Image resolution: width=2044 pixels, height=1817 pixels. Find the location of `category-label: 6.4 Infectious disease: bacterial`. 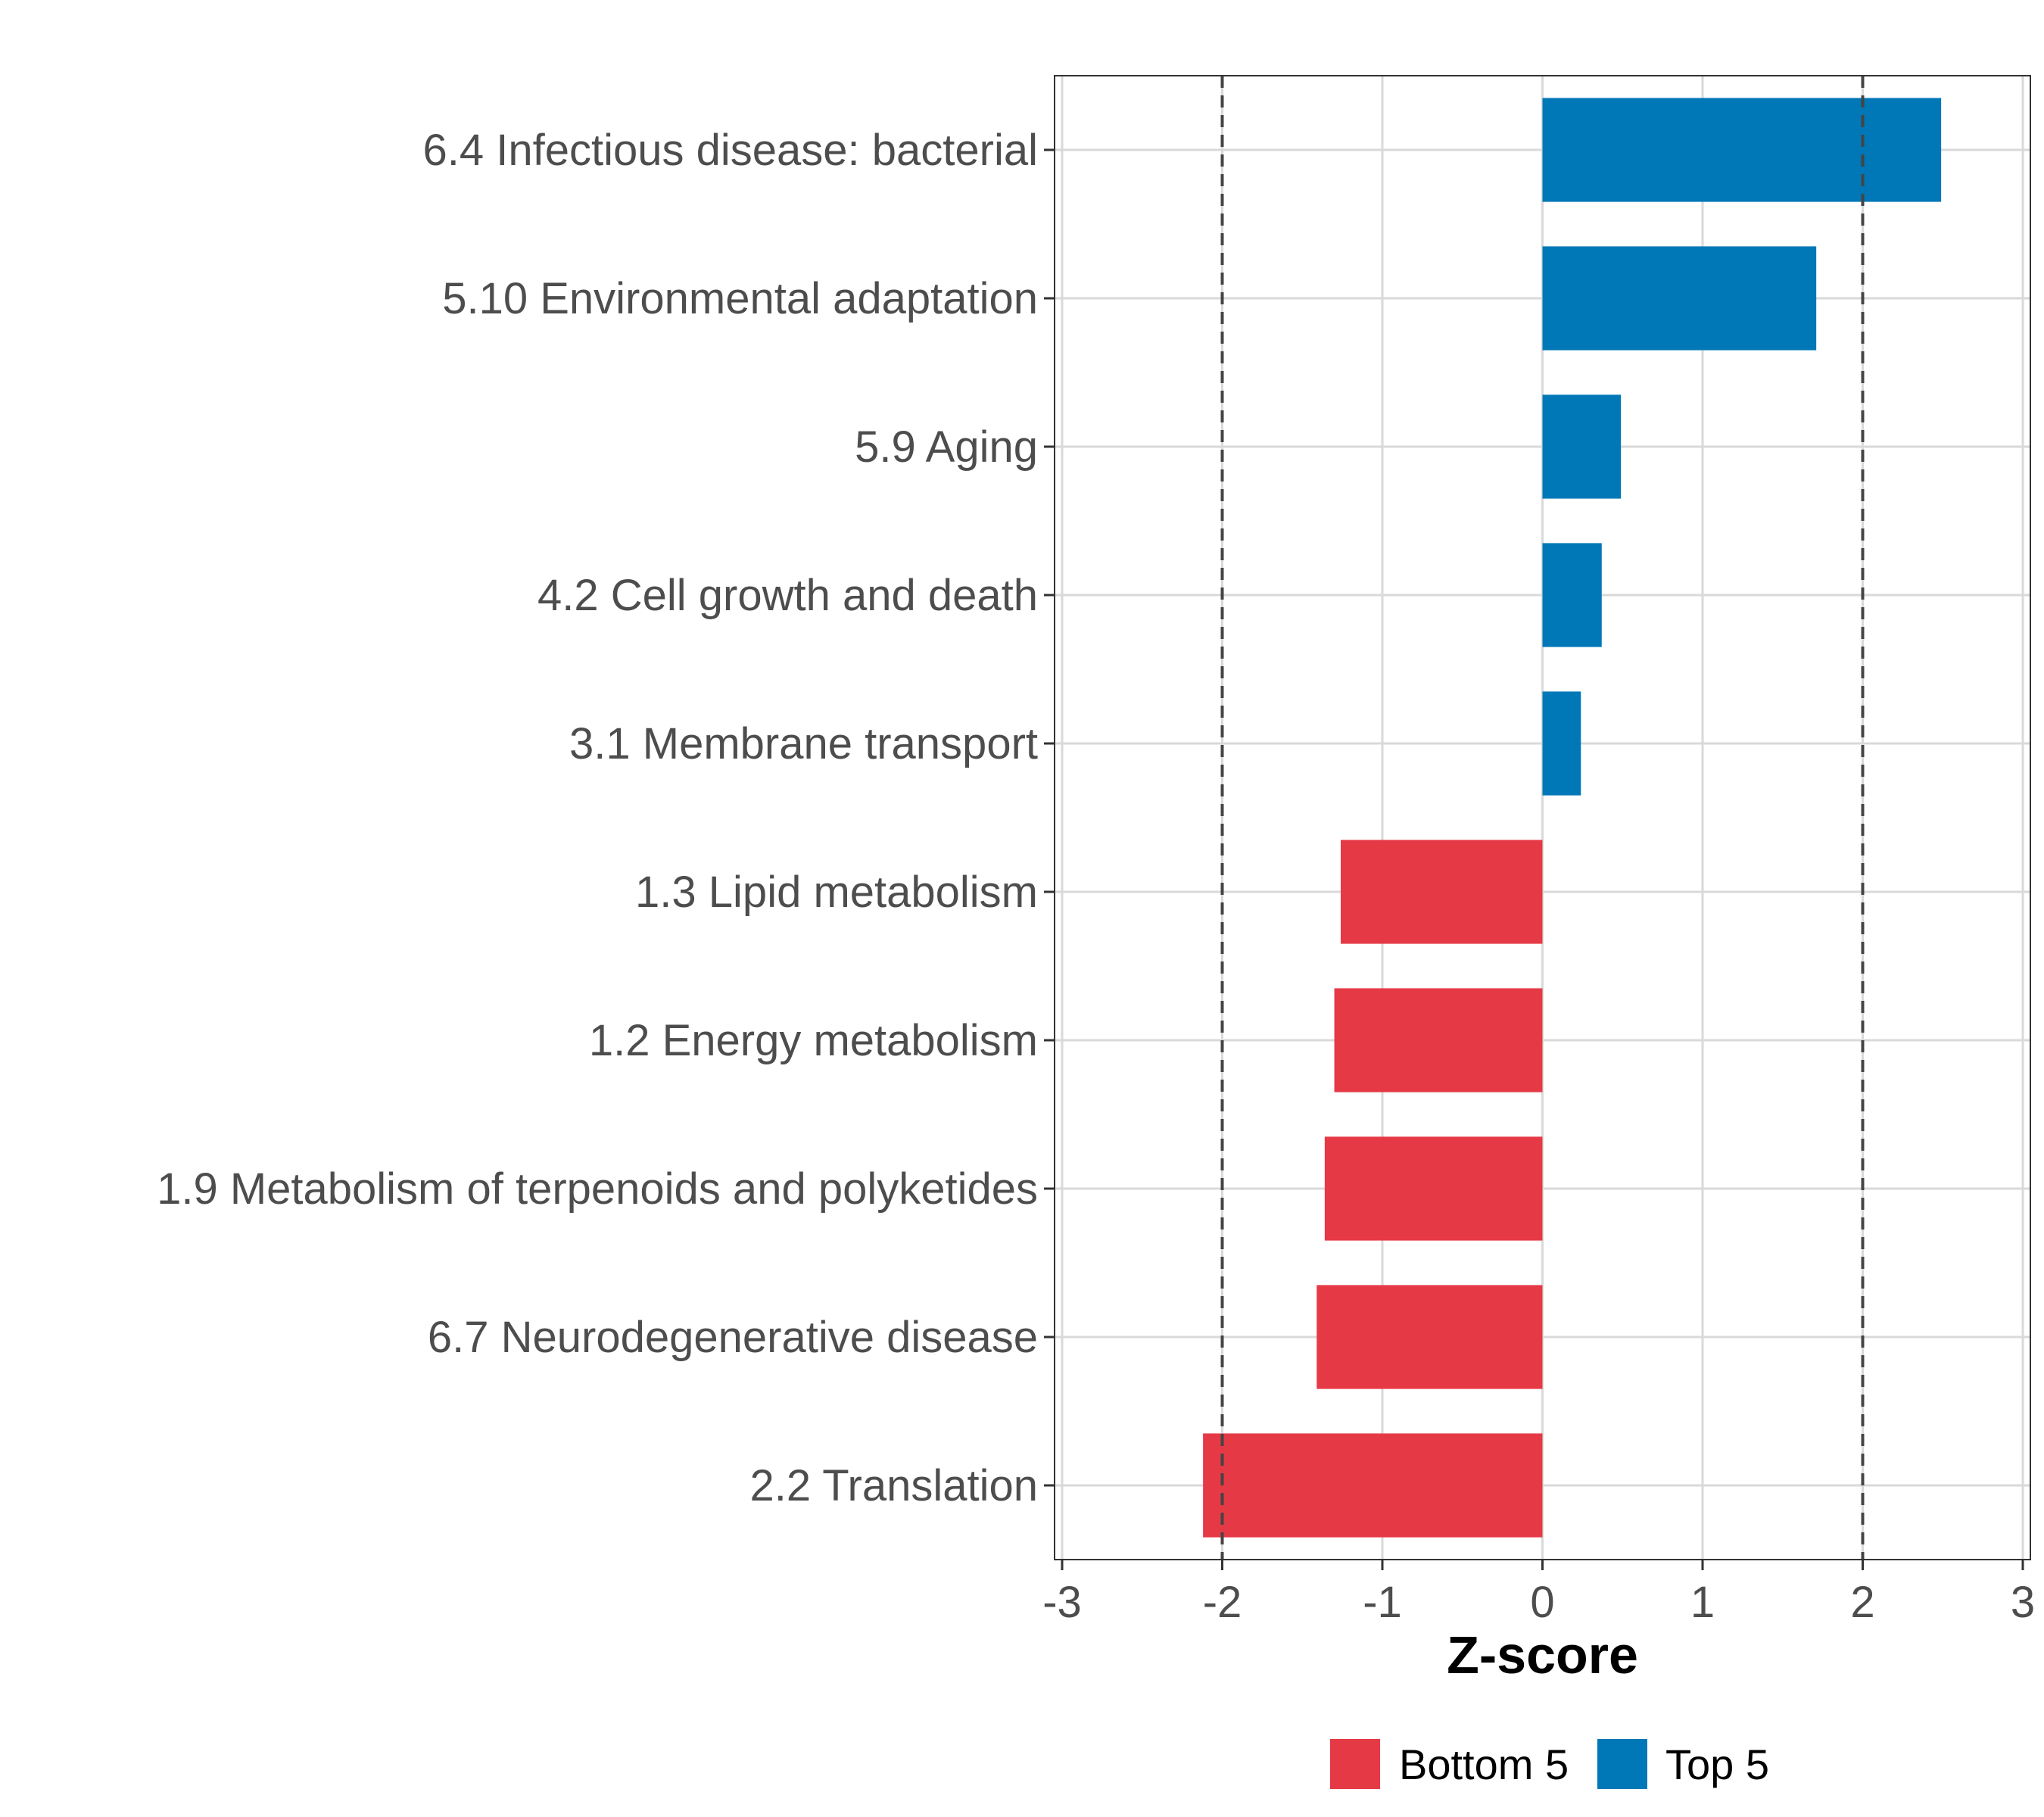

category-label: 6.4 Infectious disease: bacterial is located at coordinates (730, 150).